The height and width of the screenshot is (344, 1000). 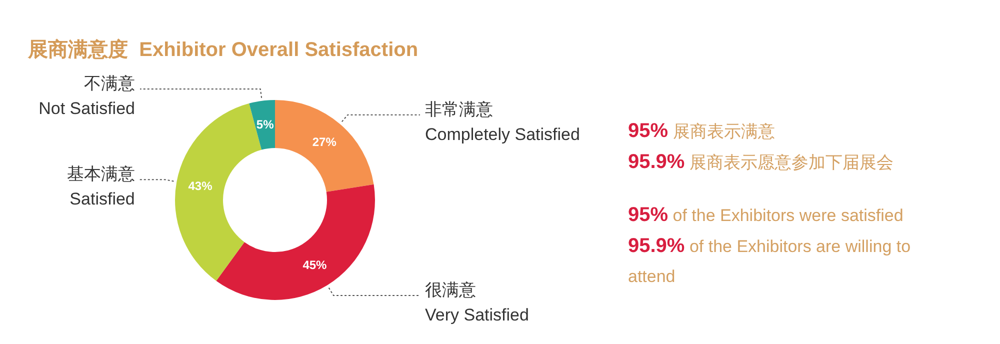 I want to click on chart-title: 展商满意度 Exhibitor Overall Satisfaction, so click(x=223, y=50).